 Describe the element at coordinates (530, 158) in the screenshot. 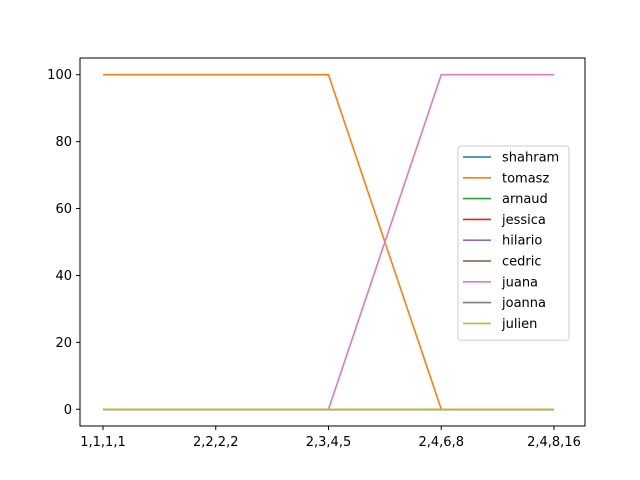

I see `legend-label-shahram: shahram` at that location.